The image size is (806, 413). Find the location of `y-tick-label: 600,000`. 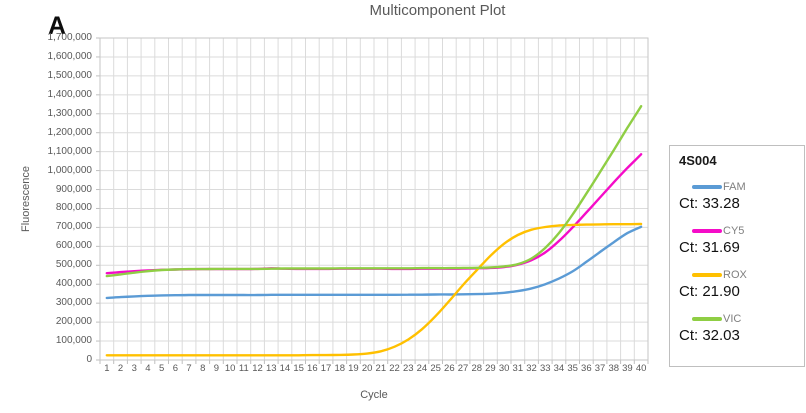

y-tick-label: 600,000 is located at coordinates (73, 246).